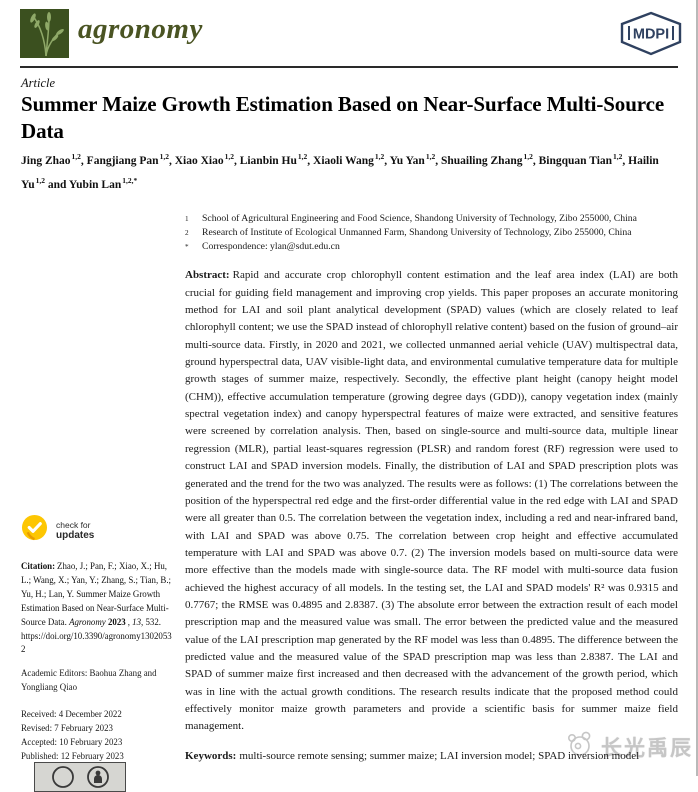 This screenshot has width=698, height=792. Describe the element at coordinates (96, 642) in the screenshot. I see `doi-link: https://doi.org/10.3390/agronomy13020532` at that location.